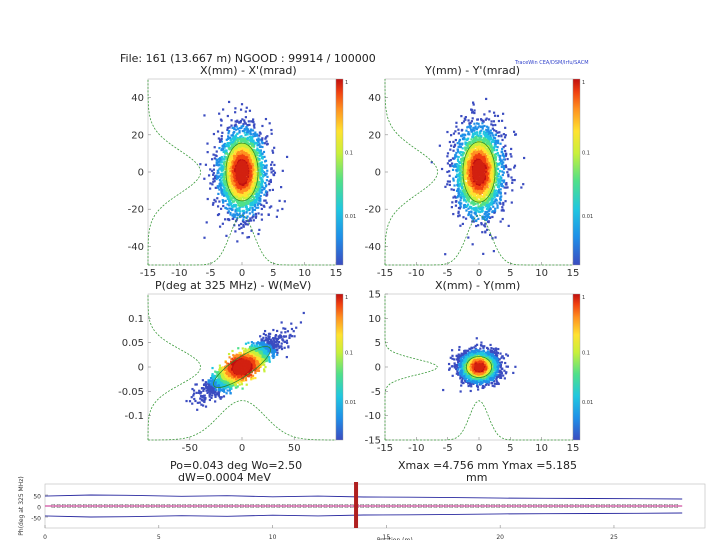  What do you see at coordinates (510, 273) in the screenshot?
I see `x-tick-label: 5` at bounding box center [510, 273].